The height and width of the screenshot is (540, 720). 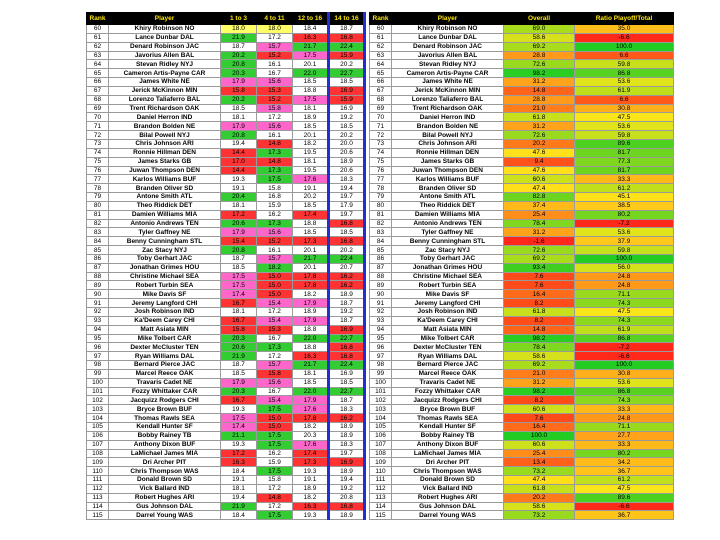 I want to click on weeks-14-16-cell: 18.7, so click(x=346, y=400).